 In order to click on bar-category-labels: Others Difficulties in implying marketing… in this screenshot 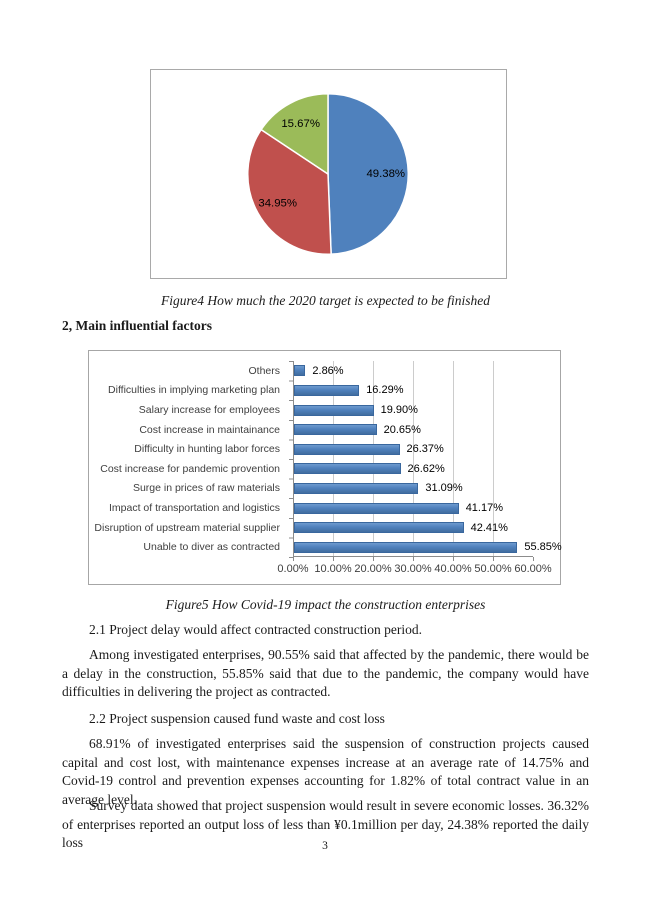, I will do `click(188, 459)`.